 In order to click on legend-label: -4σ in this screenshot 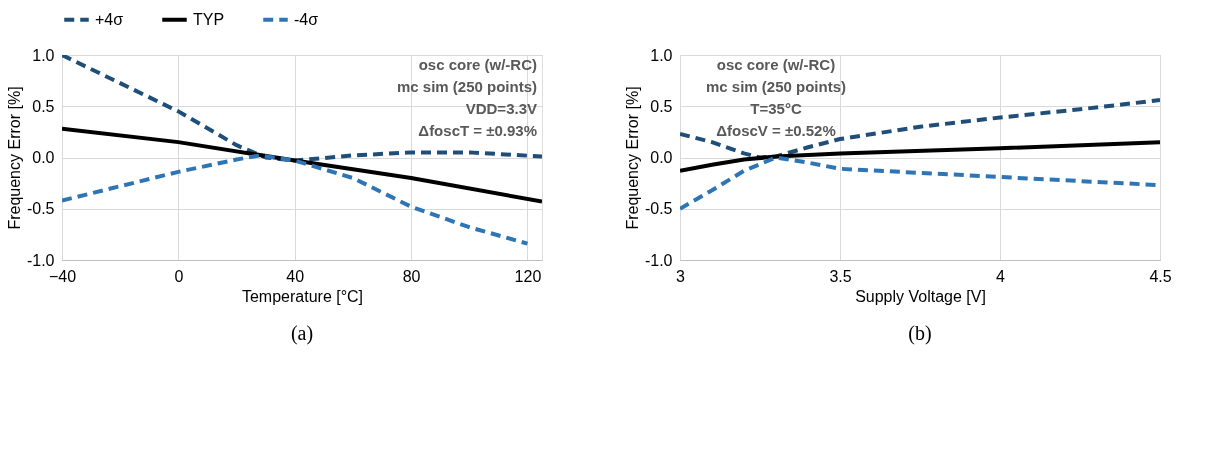, I will do `click(306, 19)`.